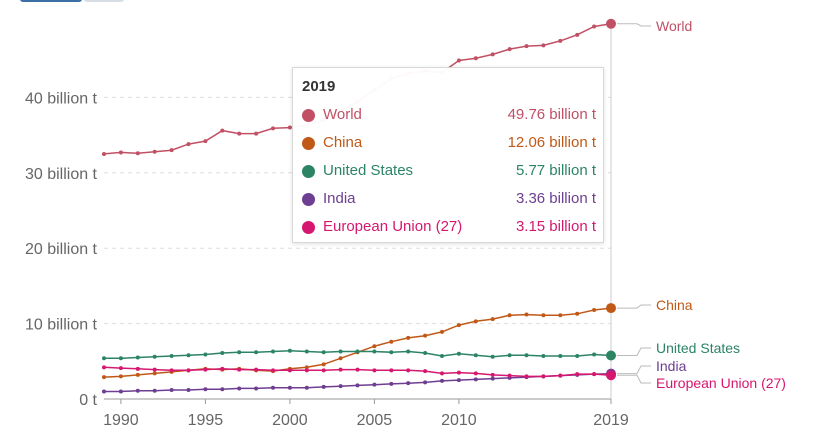  What do you see at coordinates (449, 201) in the screenshot?
I see `tooltip-row-india: India 3.36 billion t` at bounding box center [449, 201].